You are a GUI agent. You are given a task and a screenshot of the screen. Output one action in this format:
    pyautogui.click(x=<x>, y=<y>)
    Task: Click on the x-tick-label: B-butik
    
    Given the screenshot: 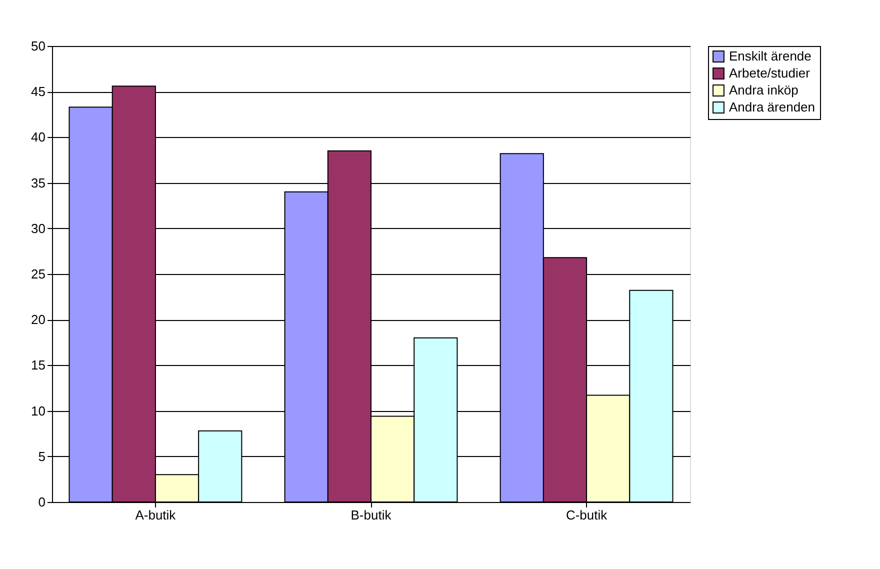 What is the action you would take?
    pyautogui.click(x=371, y=515)
    